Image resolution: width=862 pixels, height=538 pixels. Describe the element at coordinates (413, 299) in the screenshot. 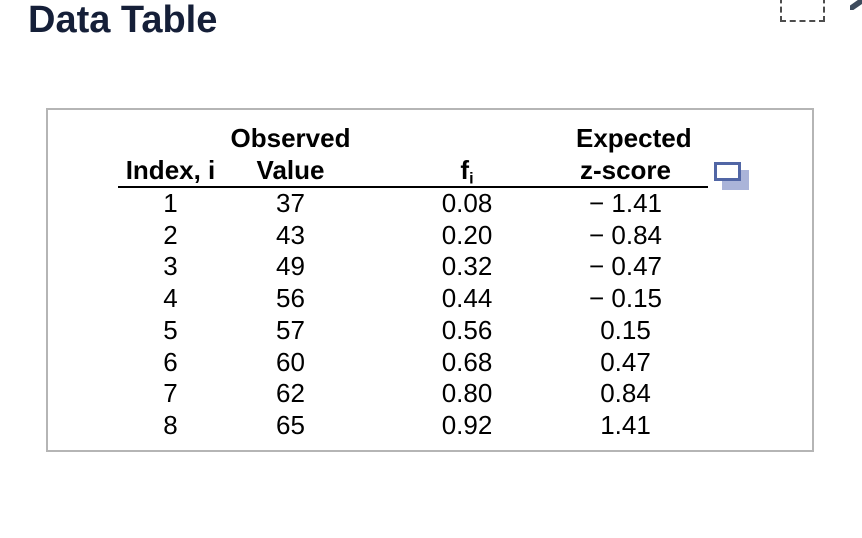

I see `table-row: 4 56 0.44 − 0.15` at that location.